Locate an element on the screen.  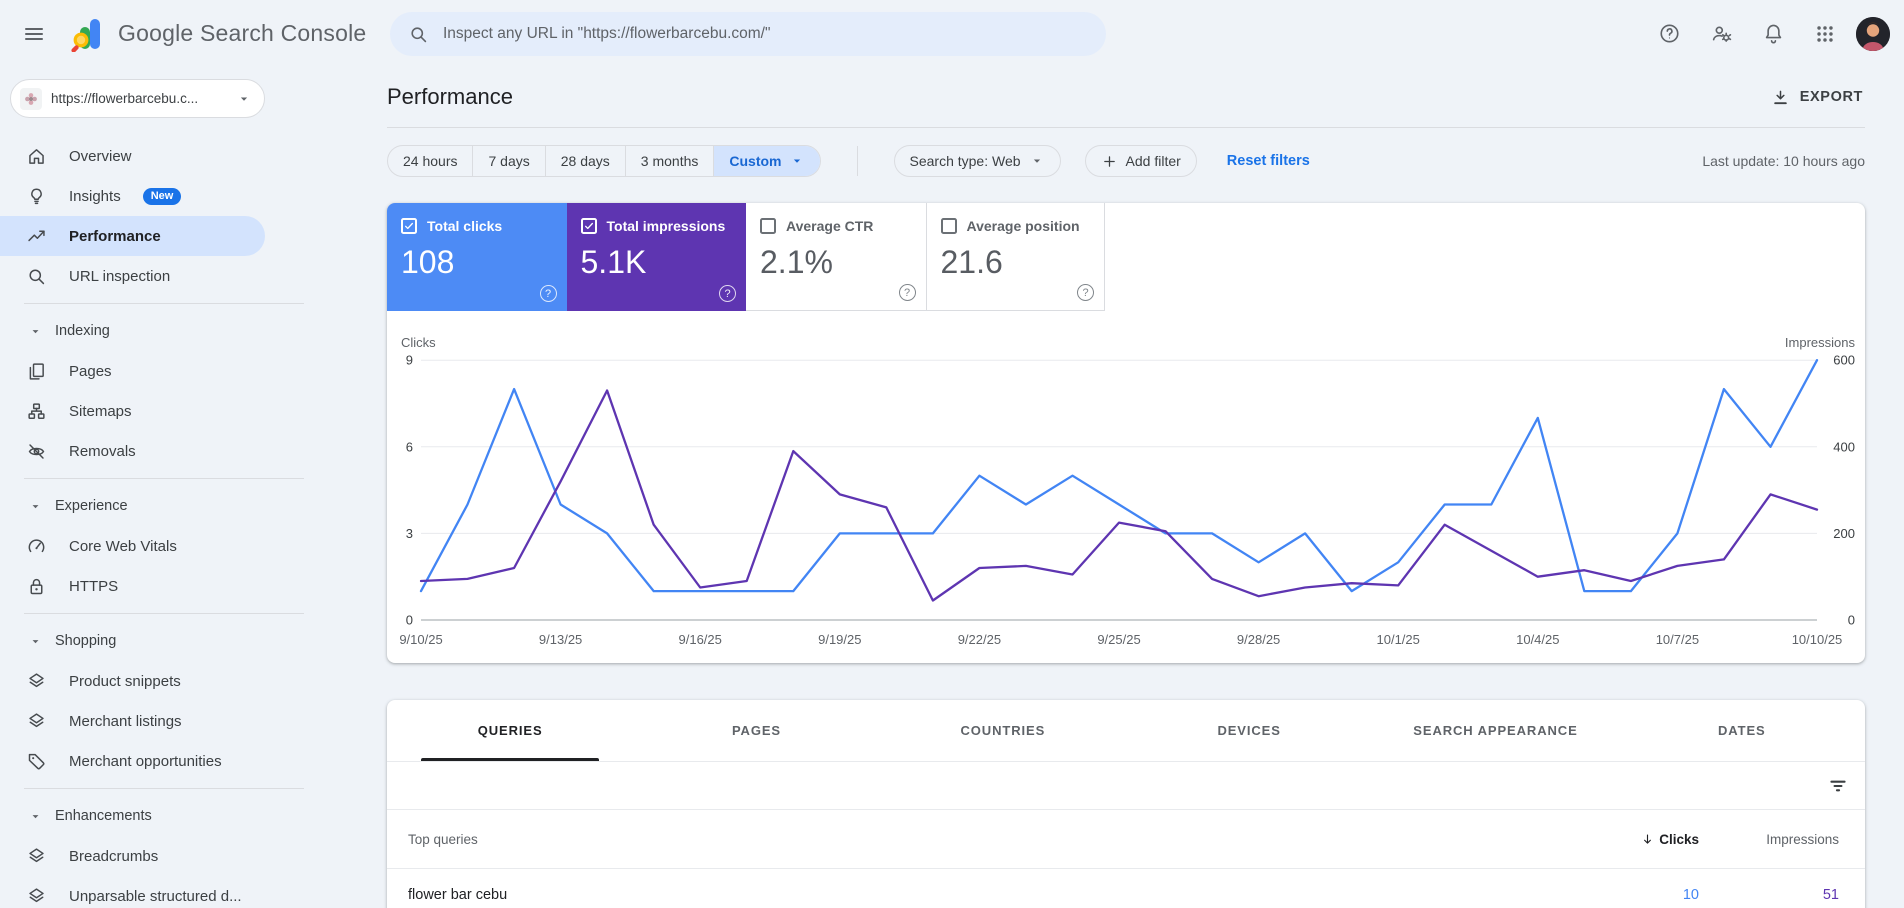
svg-text: 9/13/25 is located at coordinates (560, 639).